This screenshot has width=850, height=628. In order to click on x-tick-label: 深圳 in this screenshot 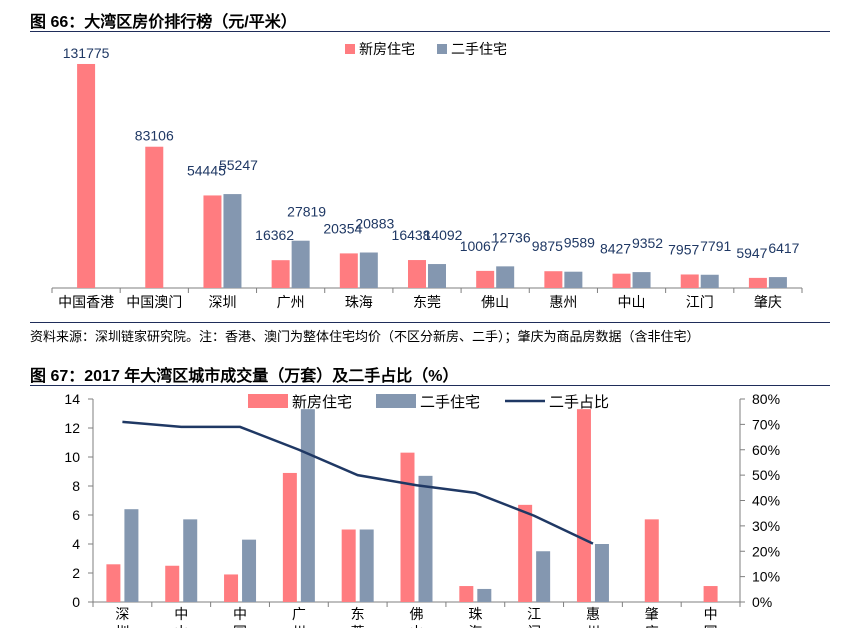, I will do `click(222, 302)`.